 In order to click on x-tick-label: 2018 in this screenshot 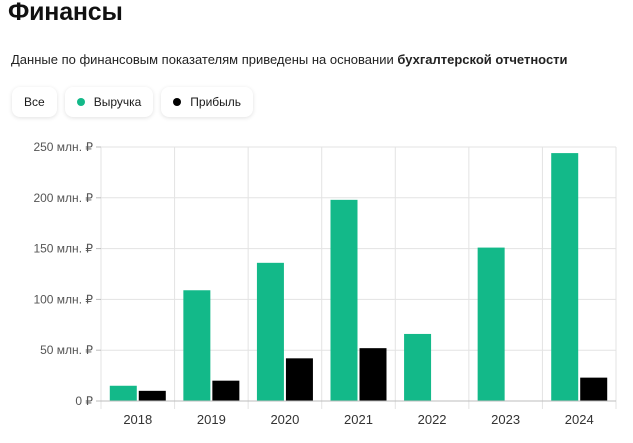, I will do `click(137, 419)`.